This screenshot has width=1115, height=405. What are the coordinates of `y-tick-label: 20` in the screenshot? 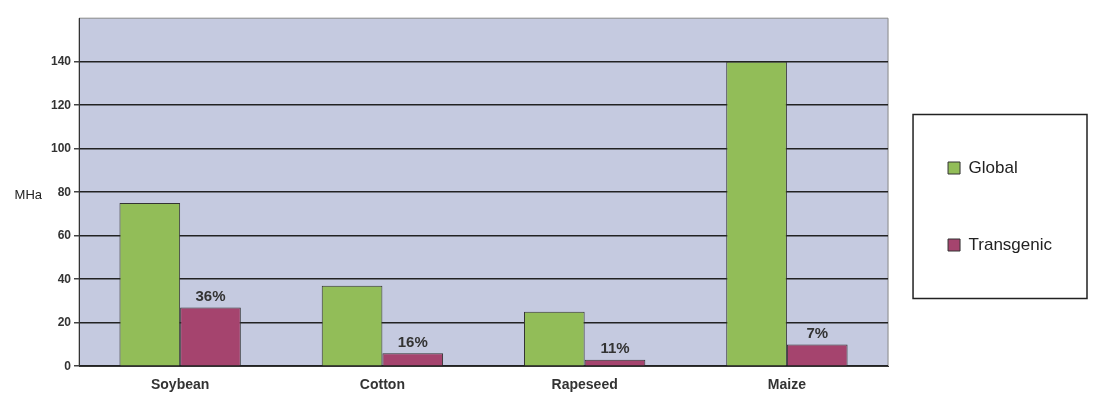 It's located at (64, 322).